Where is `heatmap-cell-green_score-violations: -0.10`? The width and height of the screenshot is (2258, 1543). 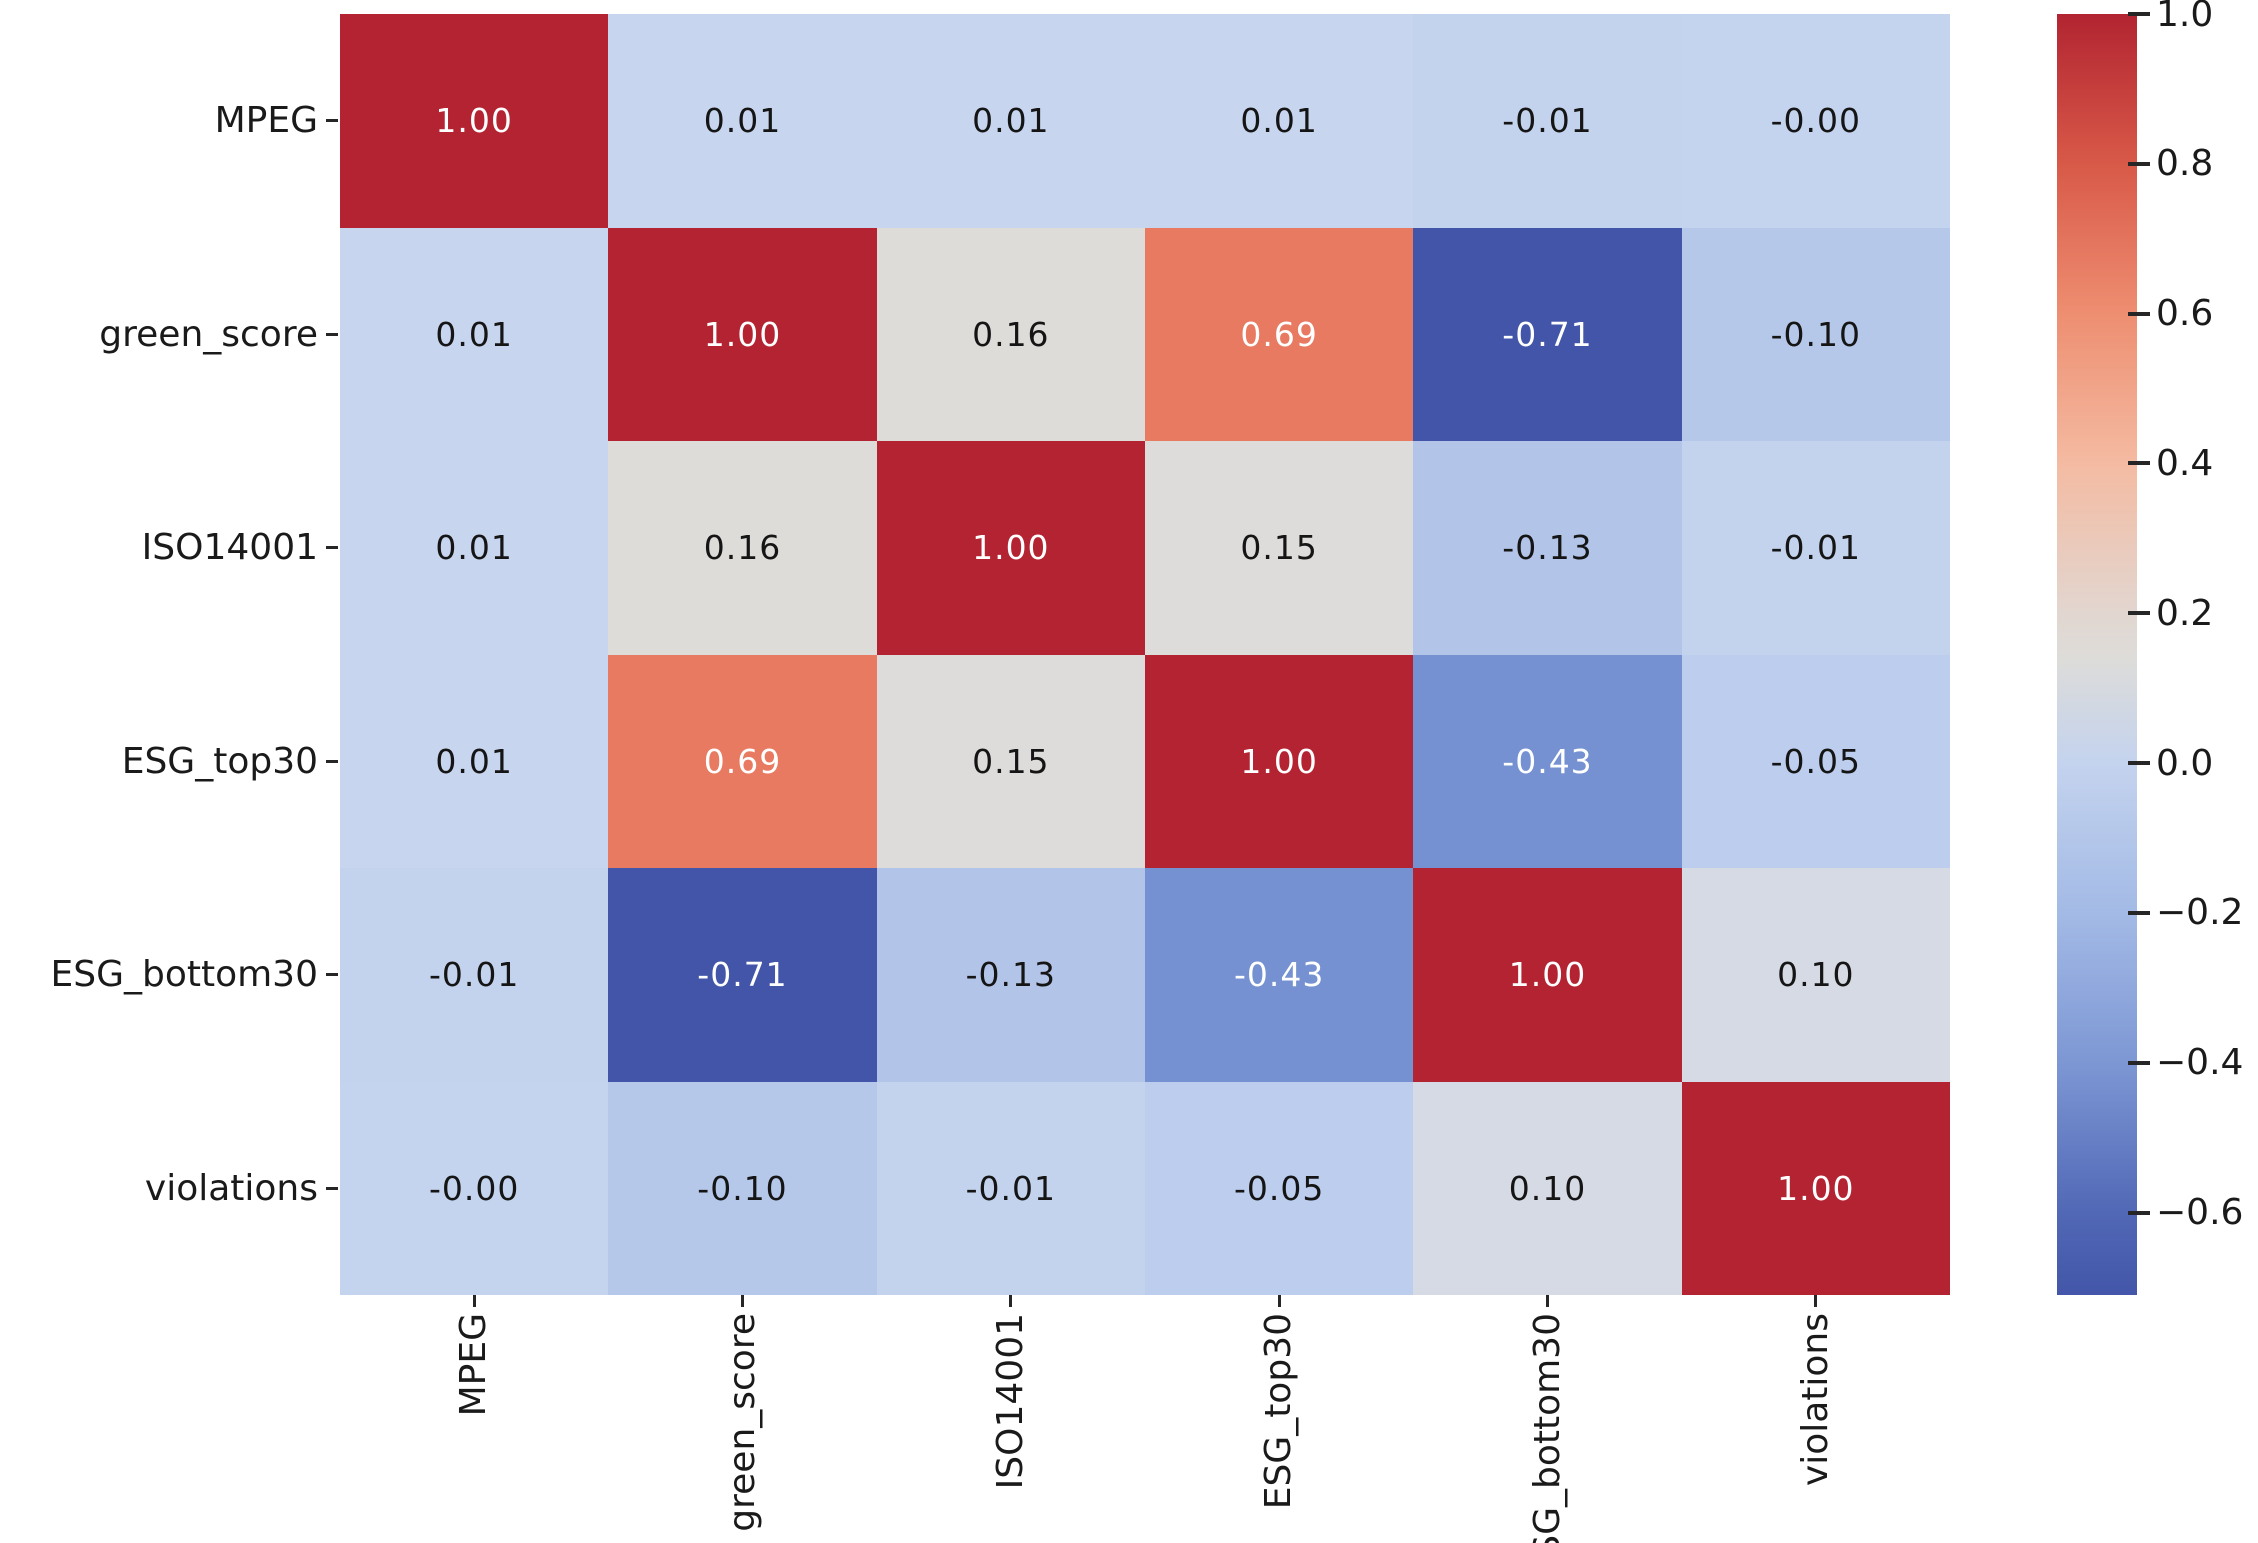
heatmap-cell-green_score-violations: -0.10 is located at coordinates (1815, 334).